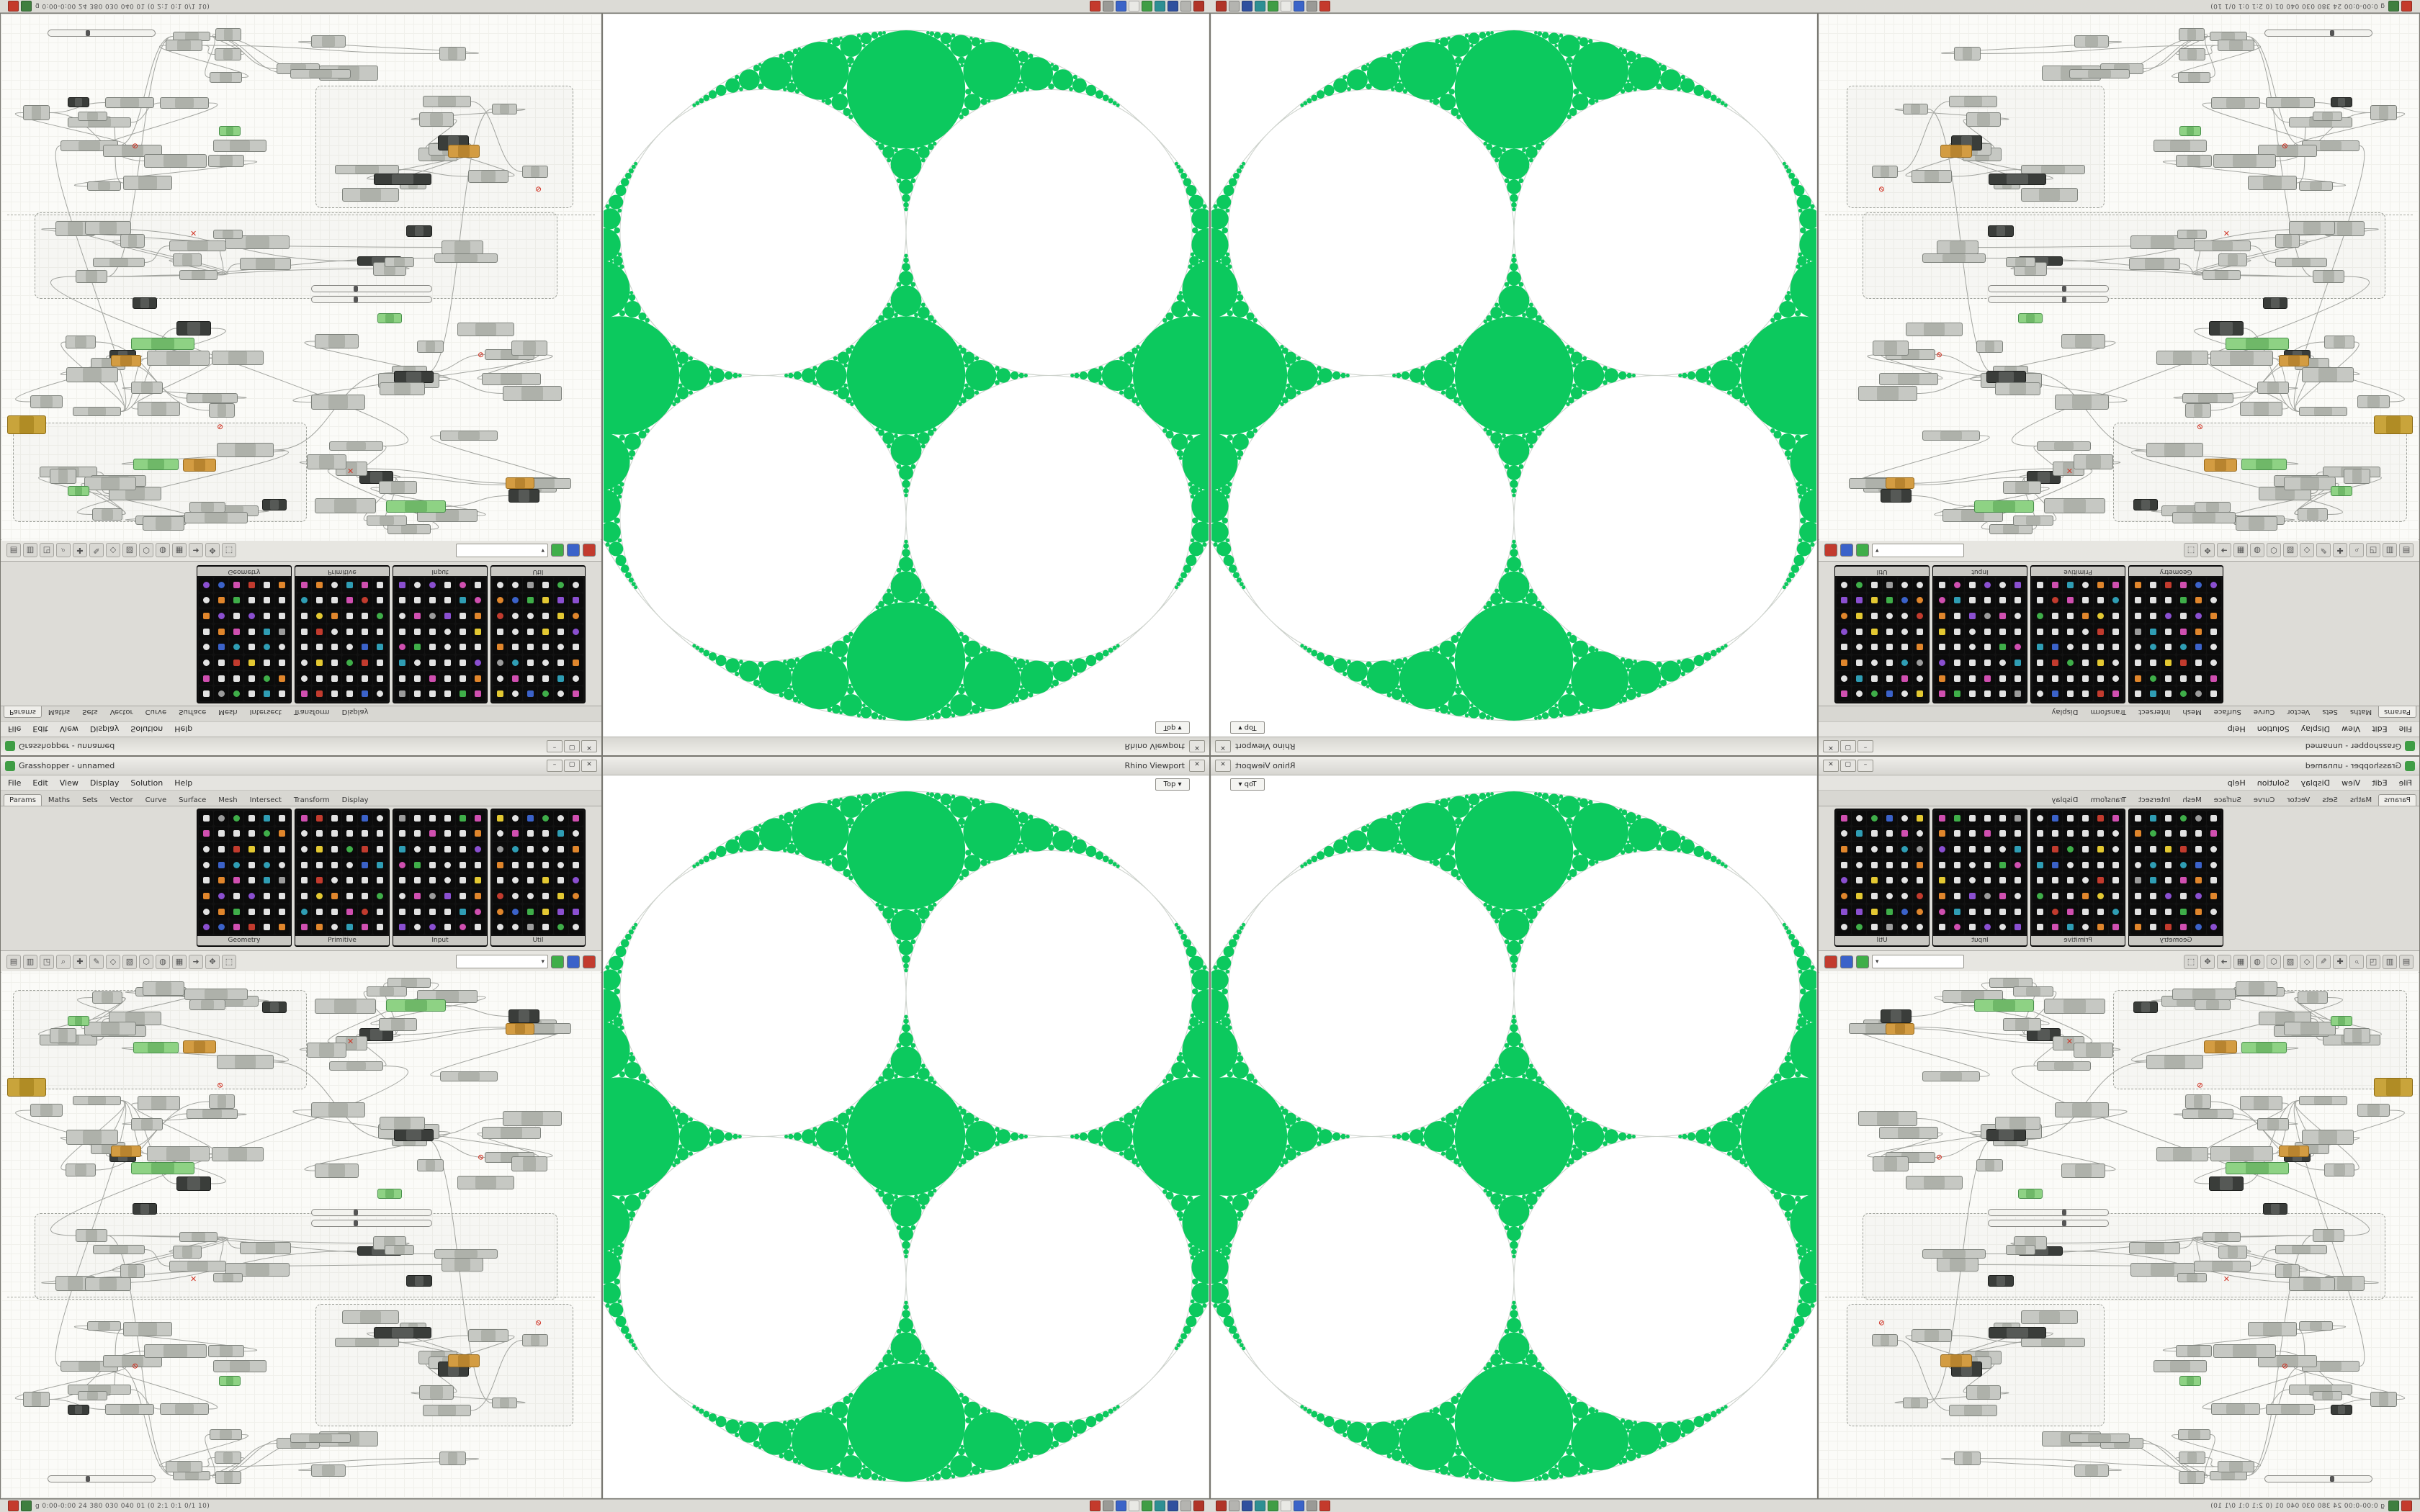 This screenshot has width=2420, height=1512. What do you see at coordinates (1299, 1505) in the screenshot?
I see `app-blue-icon` at bounding box center [1299, 1505].